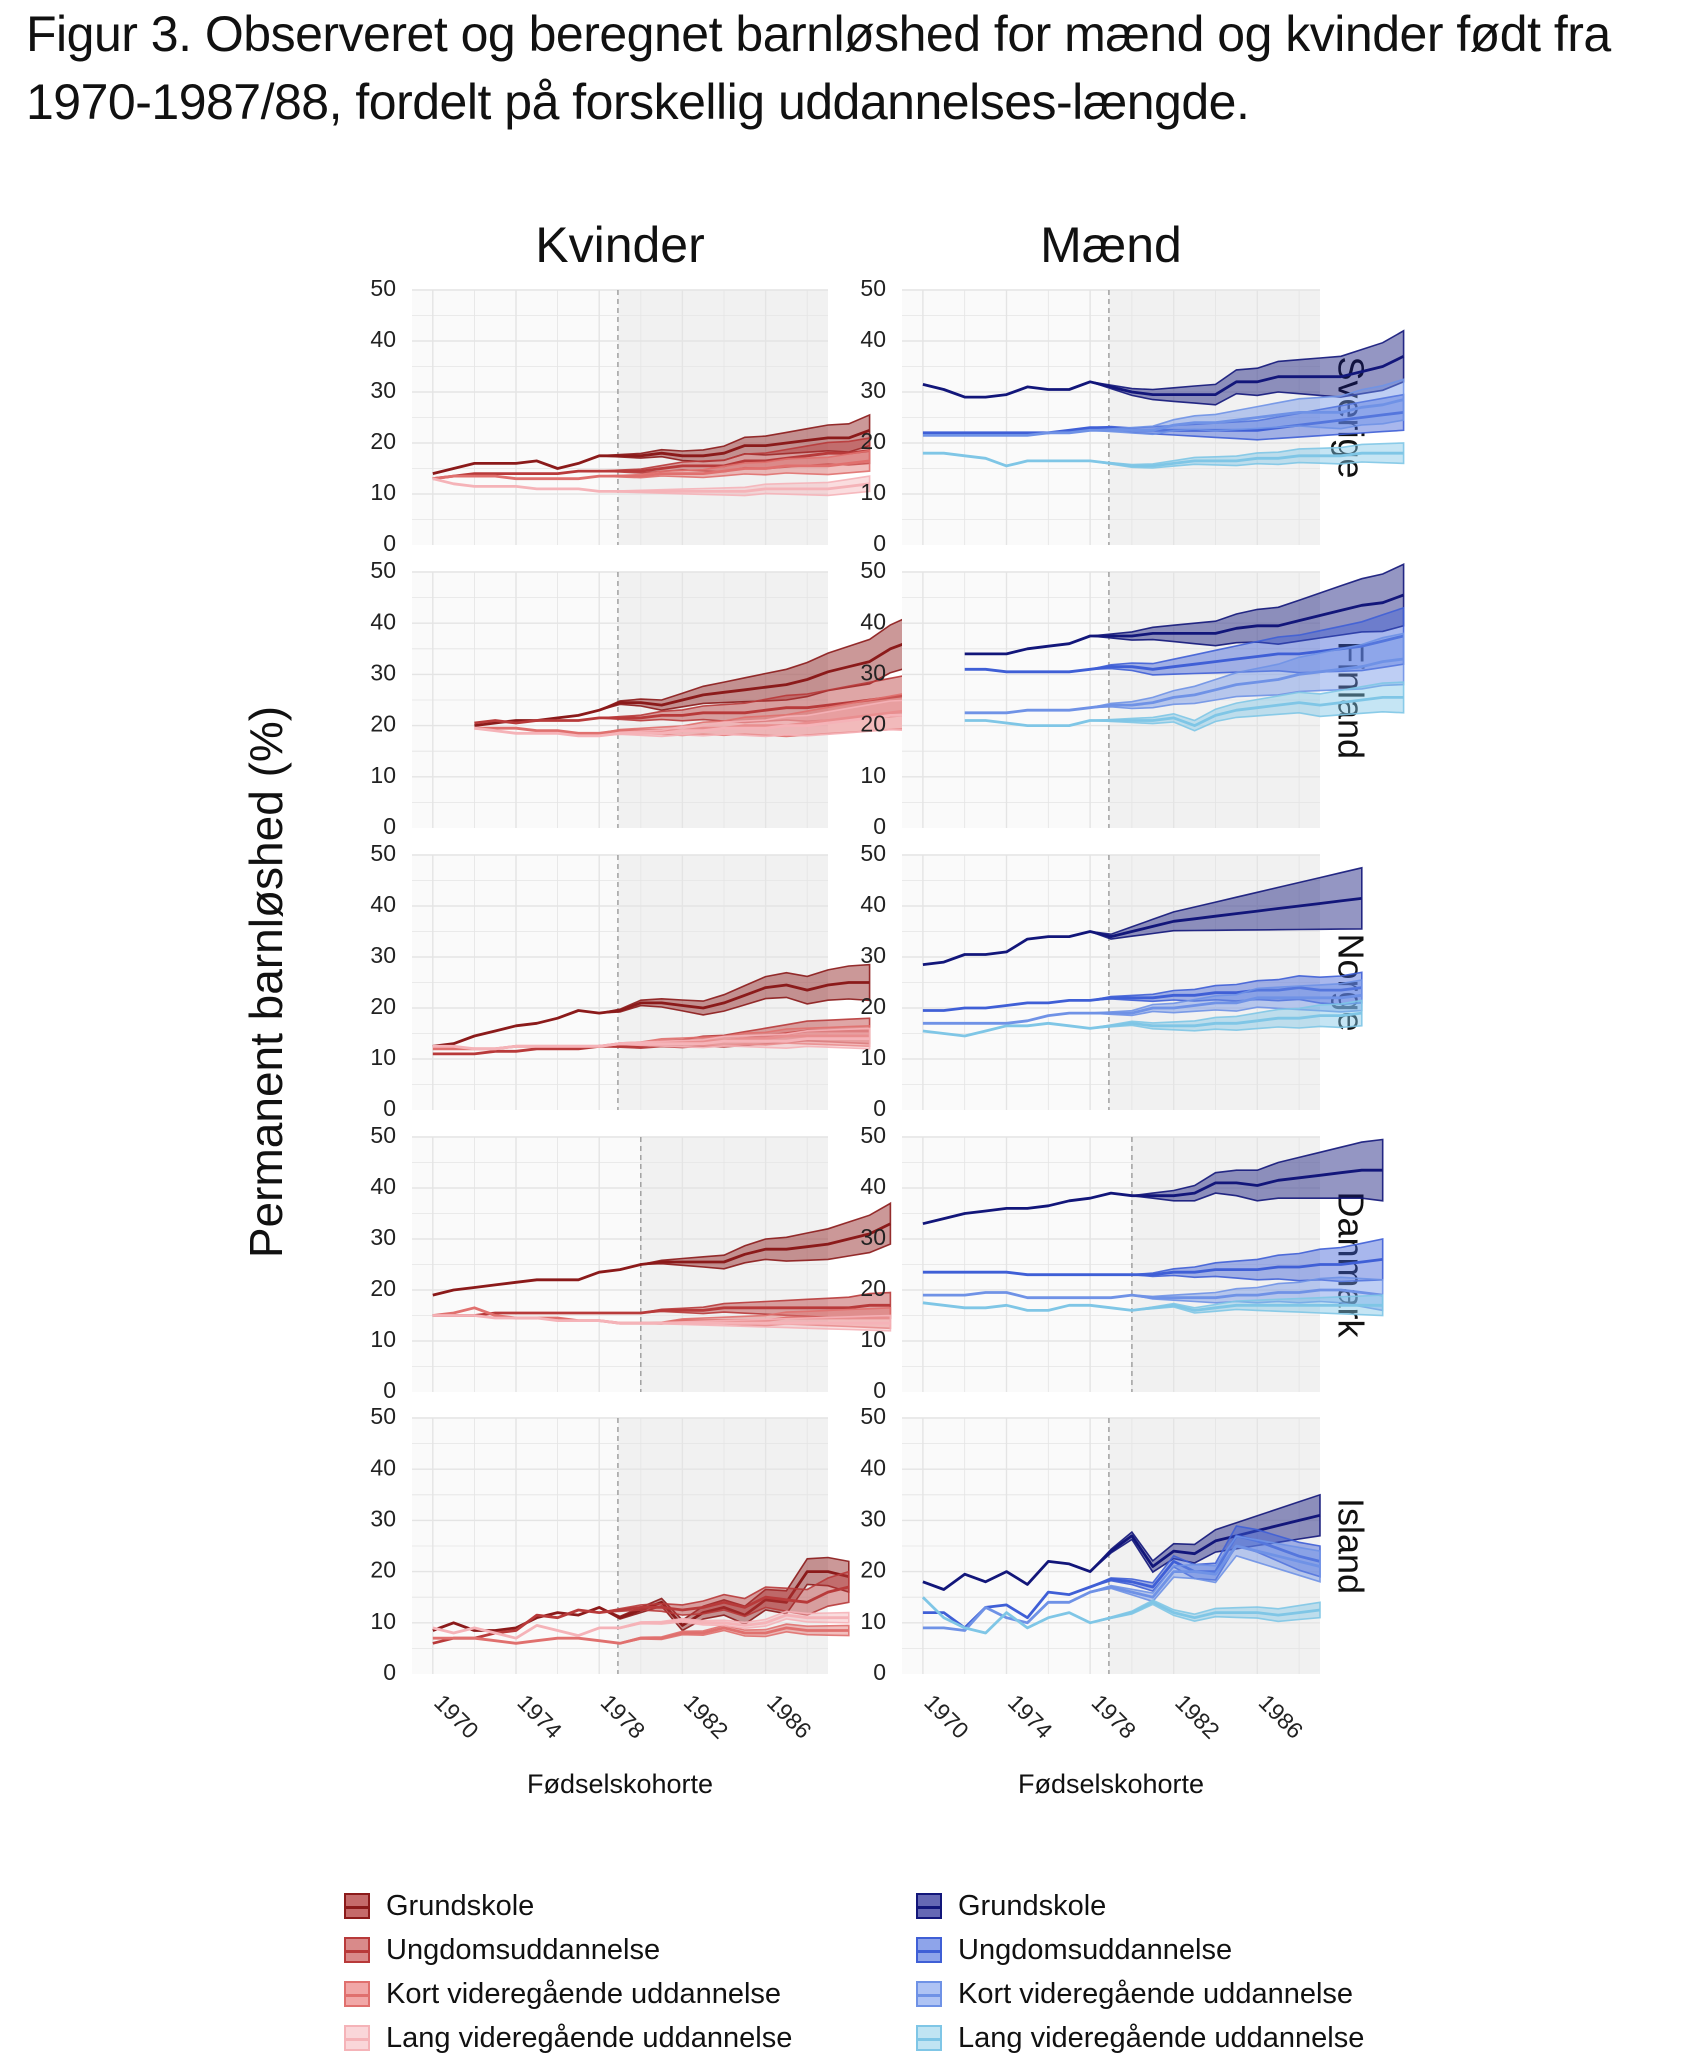 Image resolution: width=1682 pixels, height=2056 pixels. Describe the element at coordinates (873, 1057) in the screenshot. I see `y-tick-label-maend-norge: 10` at that location.